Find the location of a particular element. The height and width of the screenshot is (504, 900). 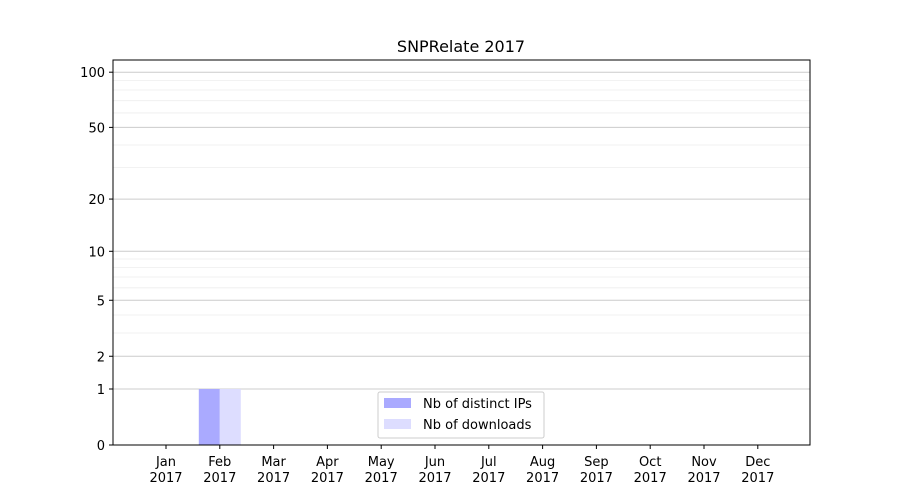

legend: Nb of distinct IPs Nb of downloads is located at coordinates (461, 415).